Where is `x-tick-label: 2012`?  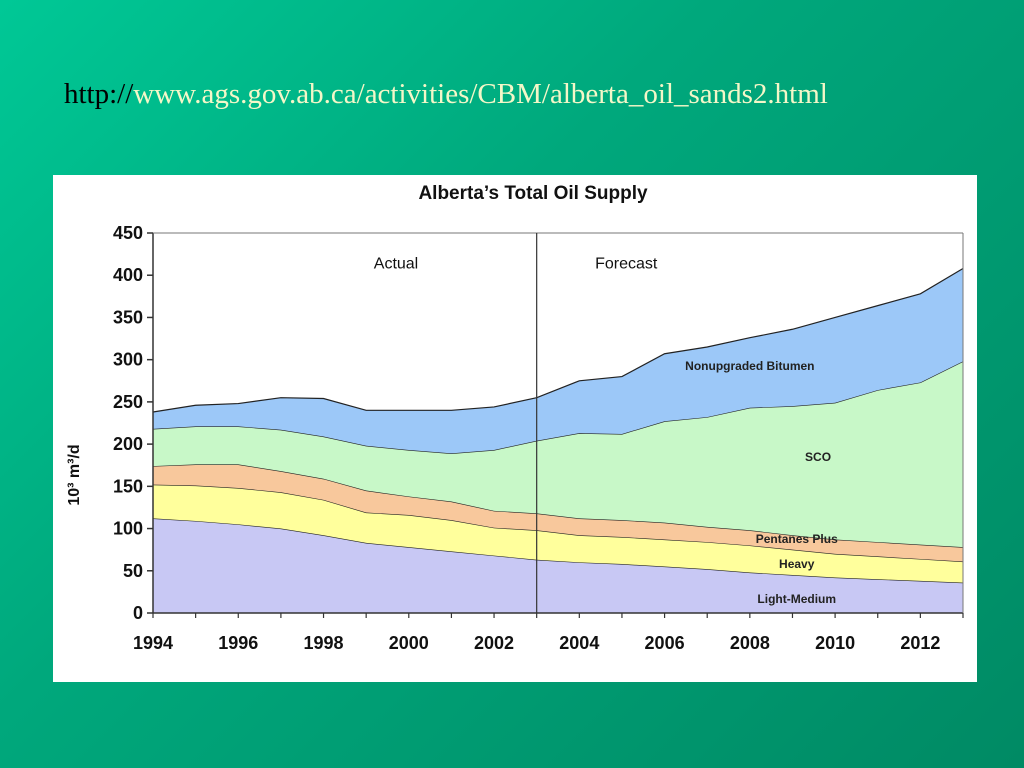
x-tick-label: 2012 is located at coordinates (920, 643).